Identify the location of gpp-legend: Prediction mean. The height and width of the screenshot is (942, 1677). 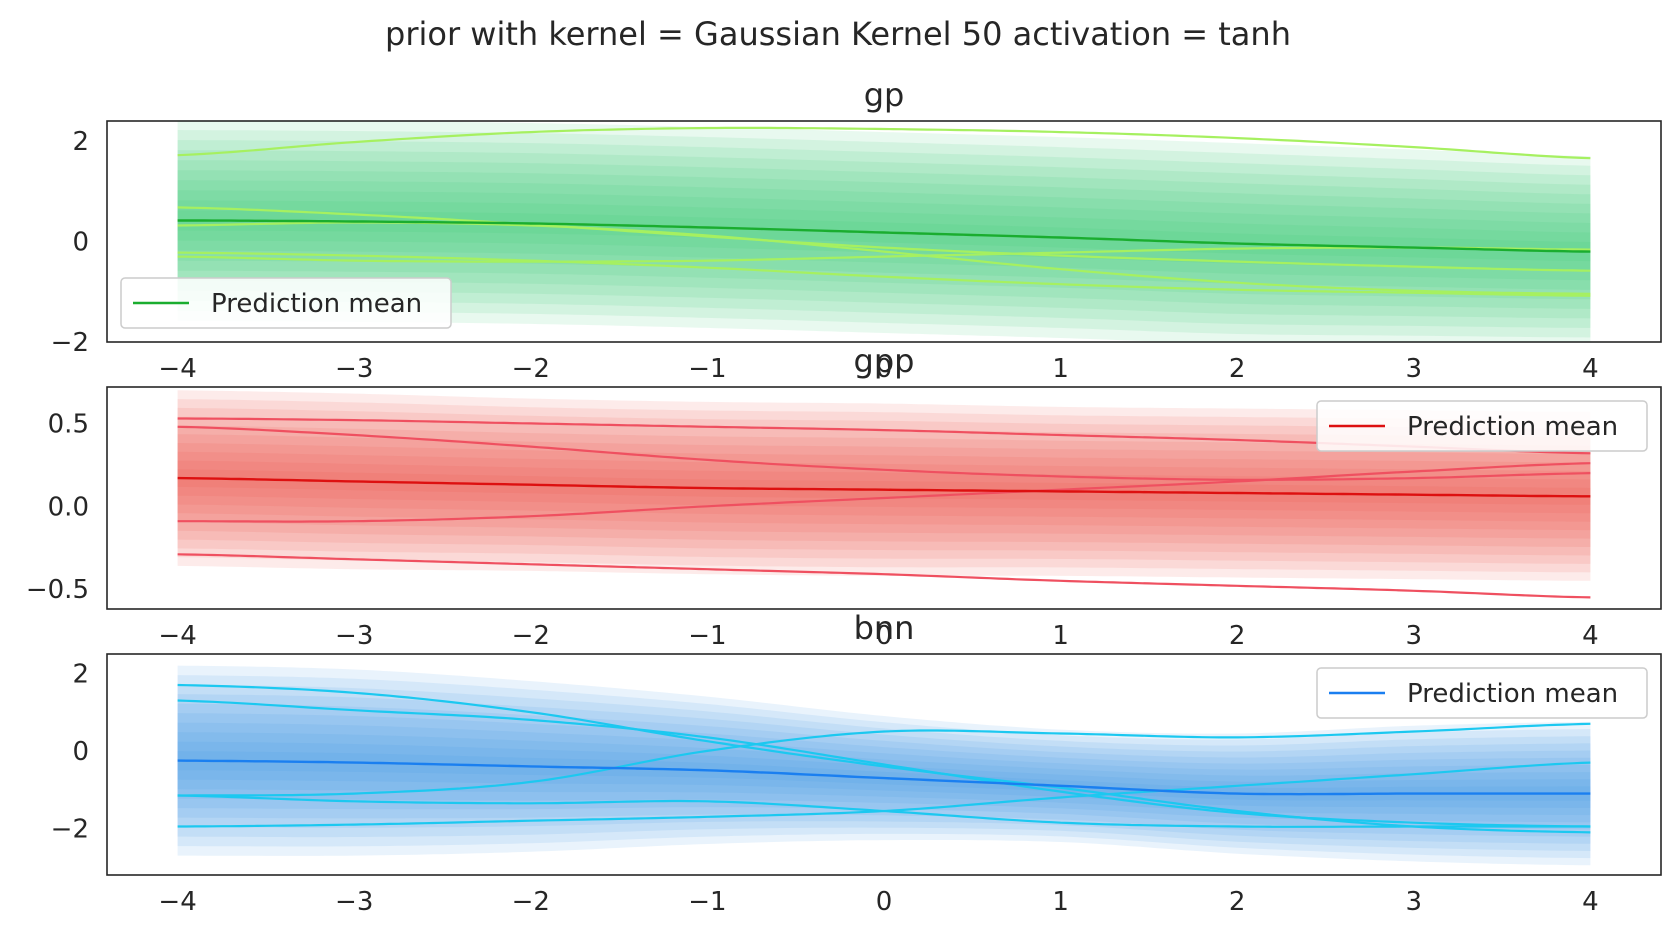
(1482, 426).